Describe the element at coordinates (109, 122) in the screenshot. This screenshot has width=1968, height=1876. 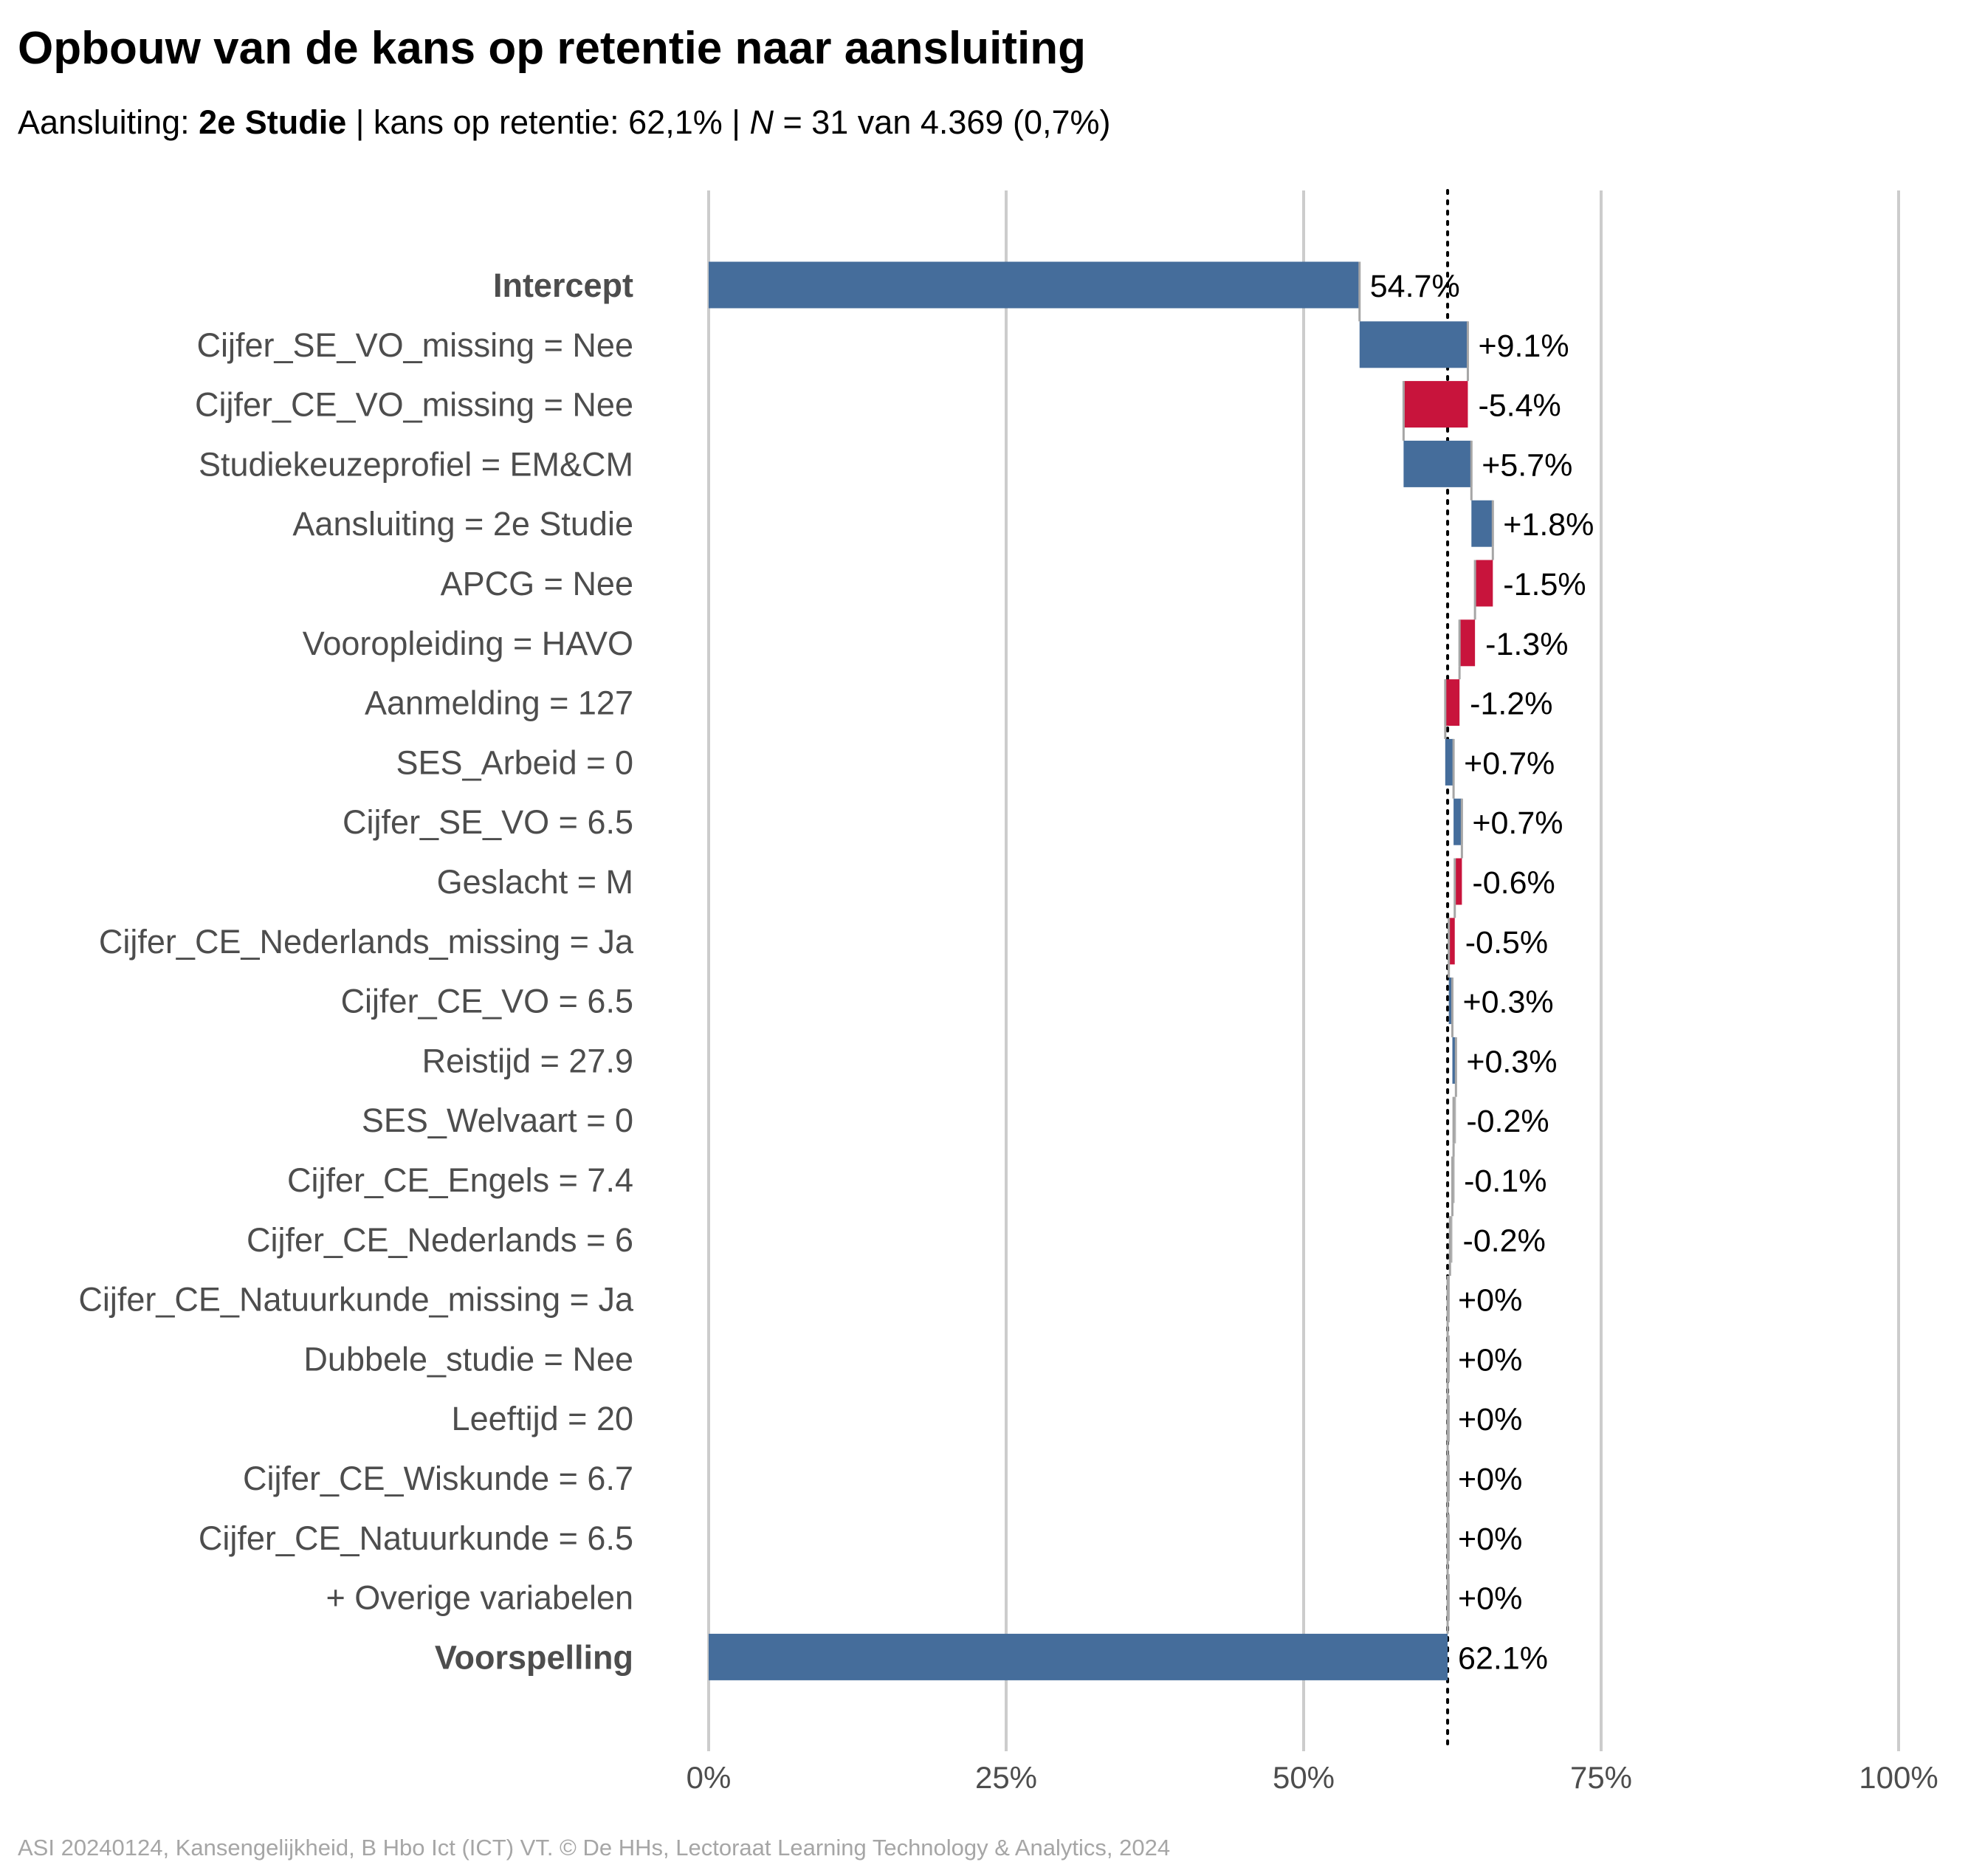
I see `subtitle-prefix: Aansluiting:` at that location.